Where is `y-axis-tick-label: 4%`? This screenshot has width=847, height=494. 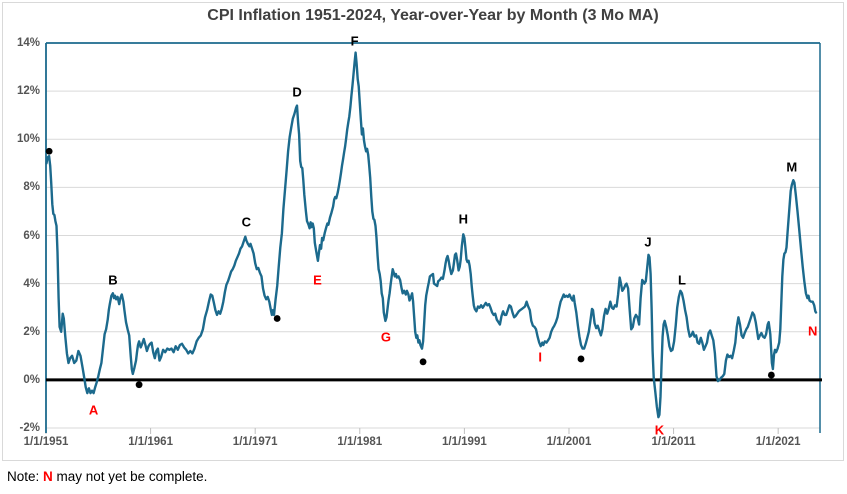 y-axis-tick-label: 4% is located at coordinates (31, 283).